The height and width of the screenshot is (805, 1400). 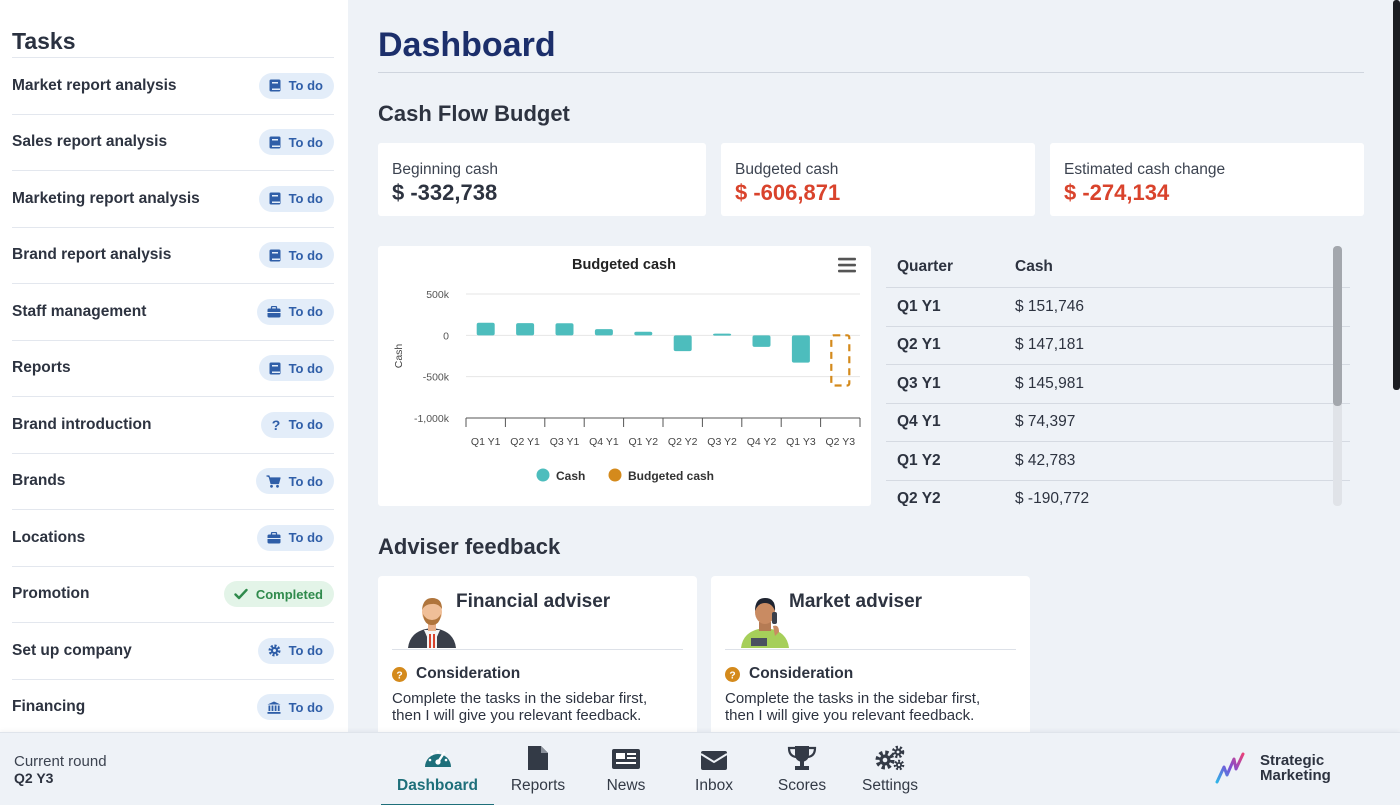 I want to click on cell-cash: $ 74,397, so click(x=1045, y=422).